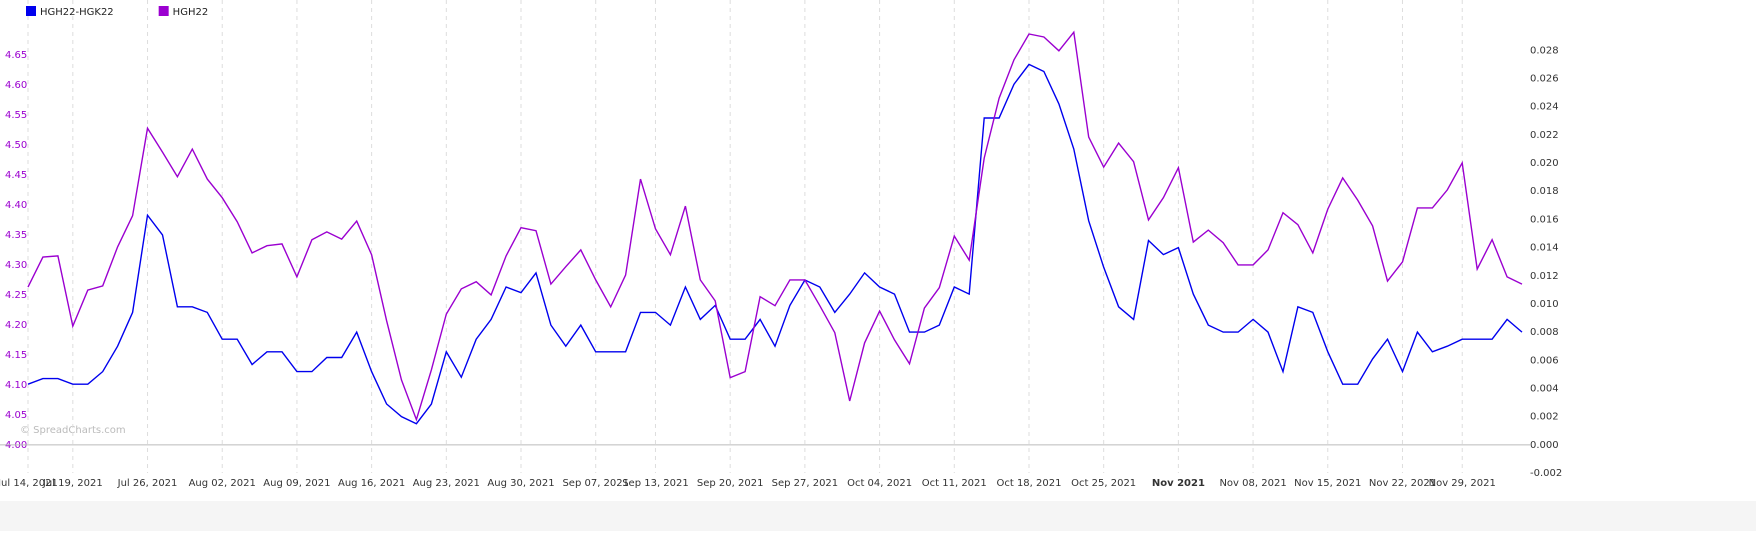  What do you see at coordinates (296, 483) in the screenshot?
I see `x-tick-label: Aug 09, 2021` at bounding box center [296, 483].